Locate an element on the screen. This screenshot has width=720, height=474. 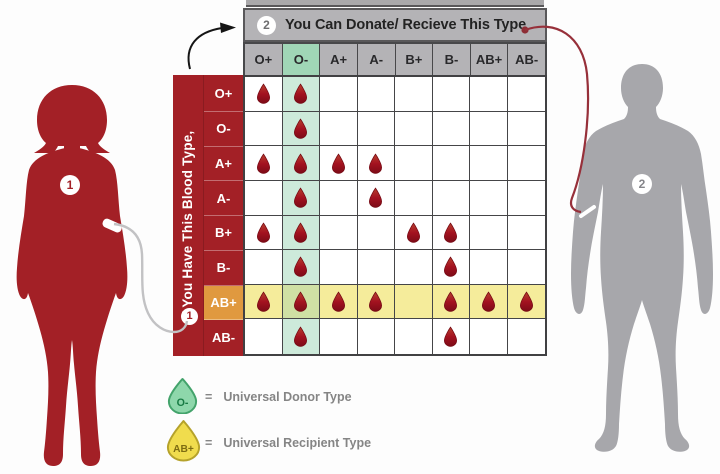
cell-AB--to-O+ is located at coordinates (264, 336).